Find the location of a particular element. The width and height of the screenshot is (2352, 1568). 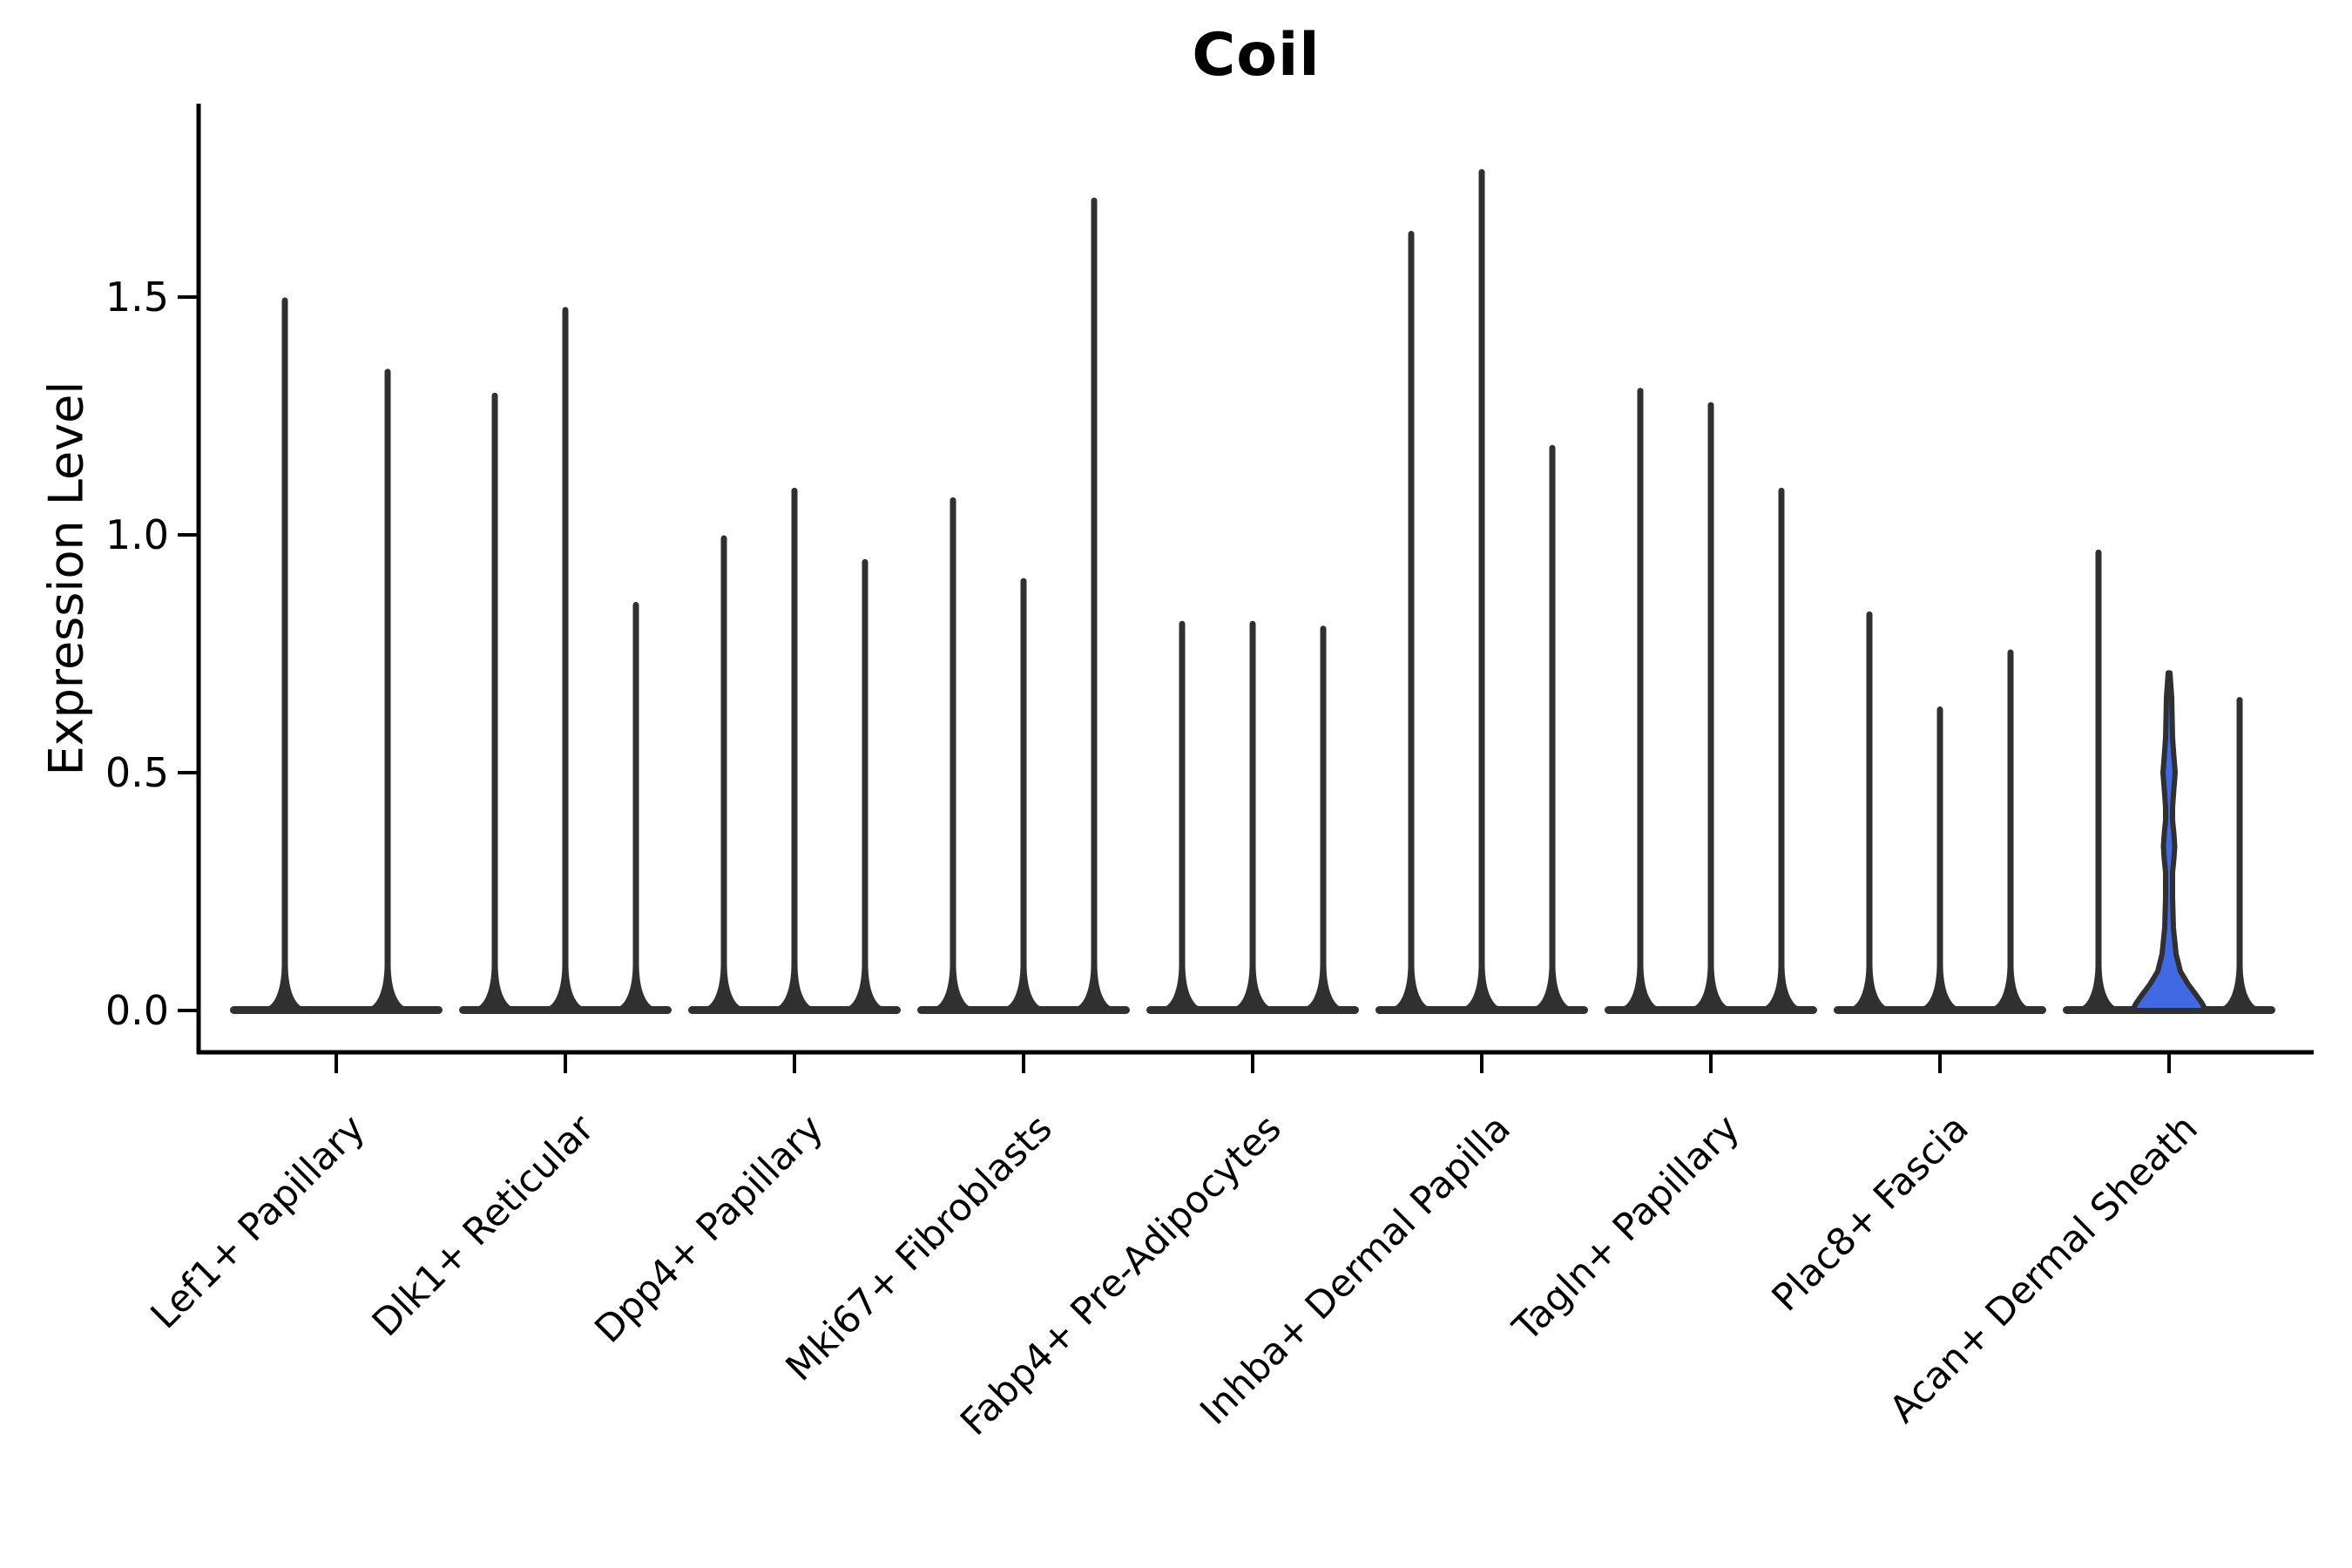

x-tick-label: Tagln+ Papillary is located at coordinates (1626, 1228).